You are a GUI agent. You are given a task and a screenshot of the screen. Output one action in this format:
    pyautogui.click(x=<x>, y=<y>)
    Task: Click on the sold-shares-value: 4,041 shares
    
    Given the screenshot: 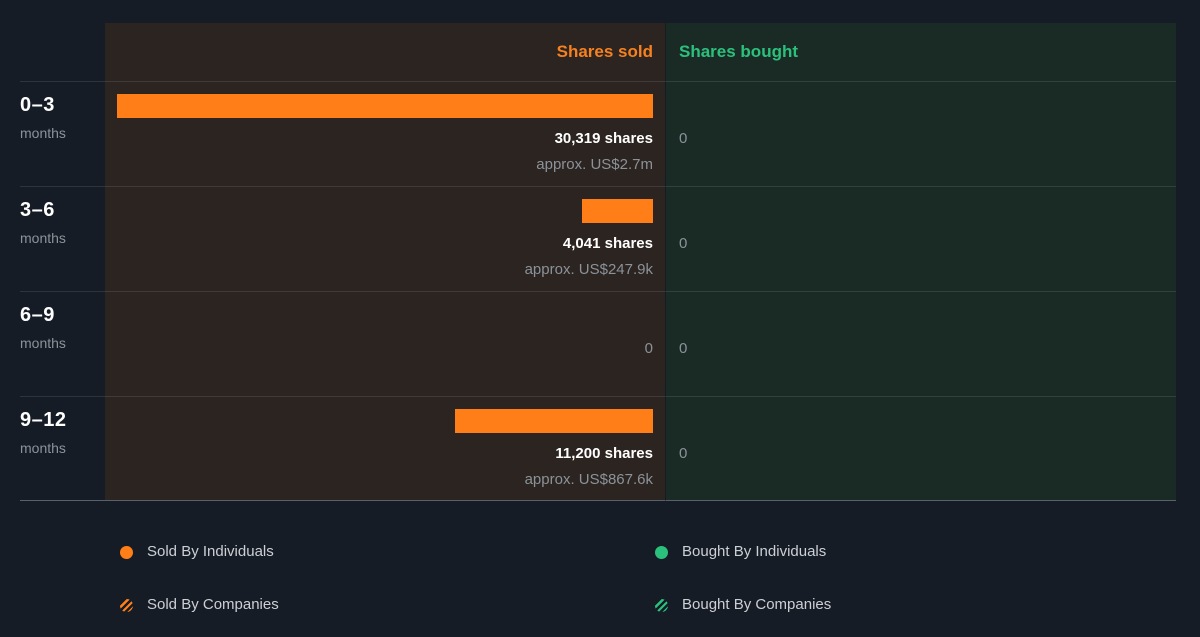 What is the action you would take?
    pyautogui.click(x=607, y=243)
    